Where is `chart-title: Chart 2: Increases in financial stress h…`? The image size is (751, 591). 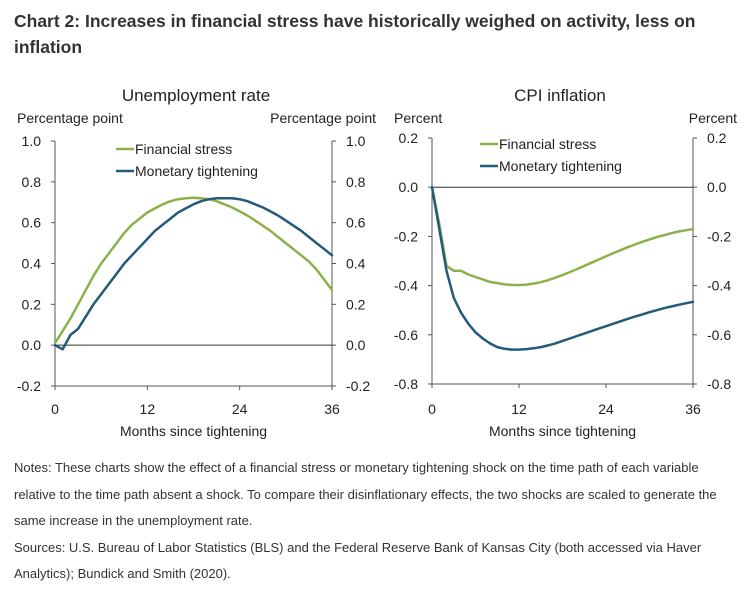 chart-title: Chart 2: Increases in financial stress h… is located at coordinates (355, 34).